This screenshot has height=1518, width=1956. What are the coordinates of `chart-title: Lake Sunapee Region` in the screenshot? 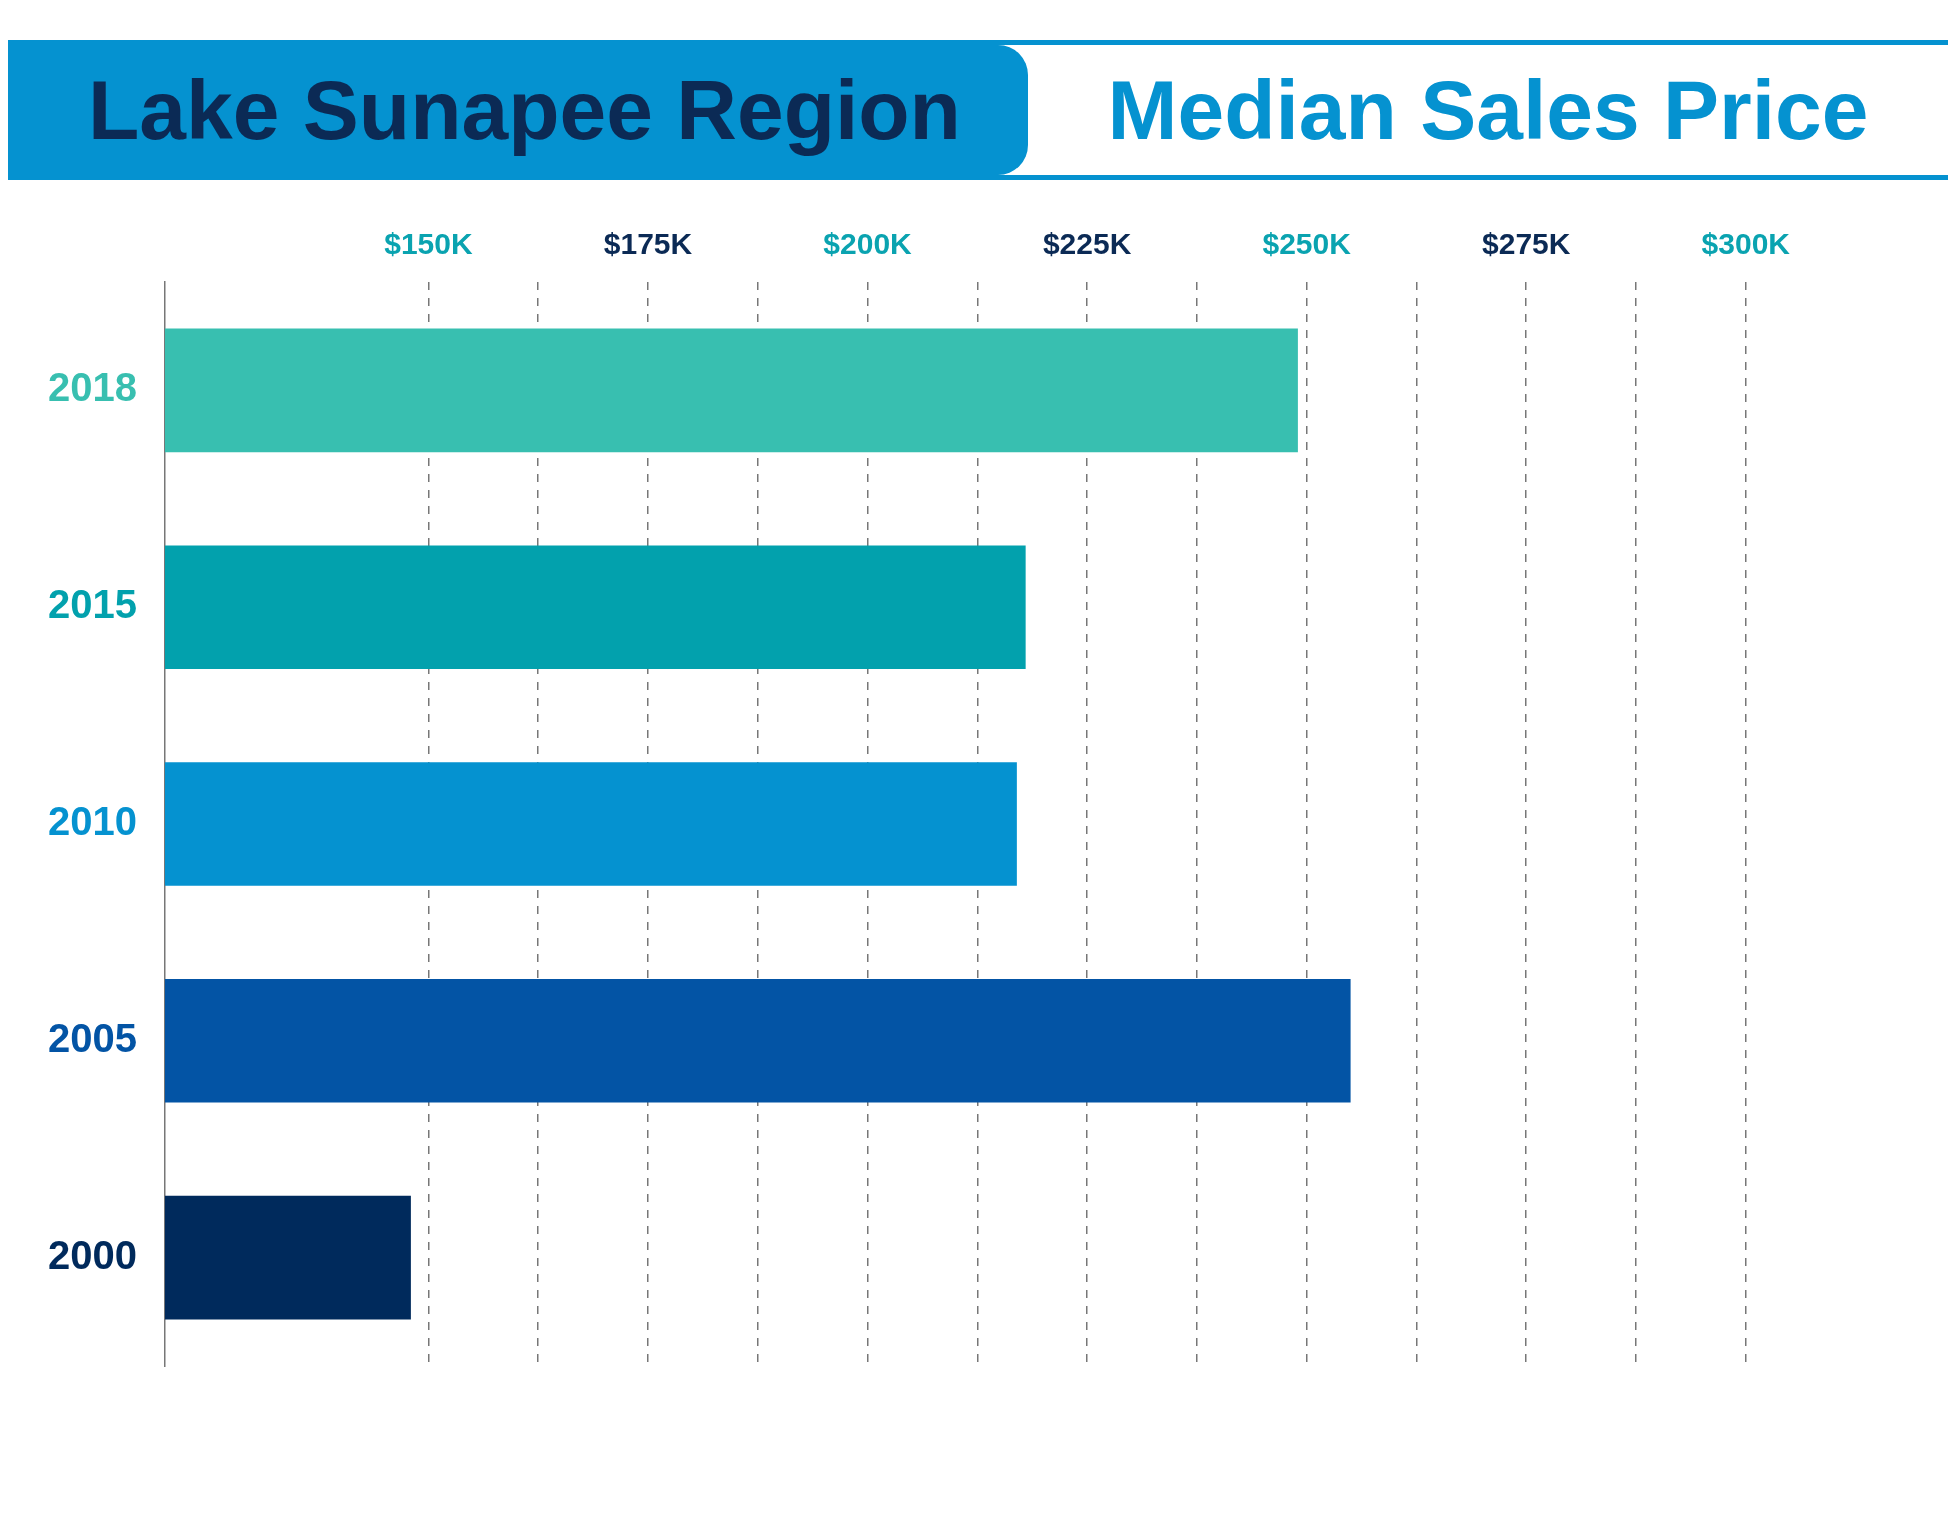 It's located at (524, 110).